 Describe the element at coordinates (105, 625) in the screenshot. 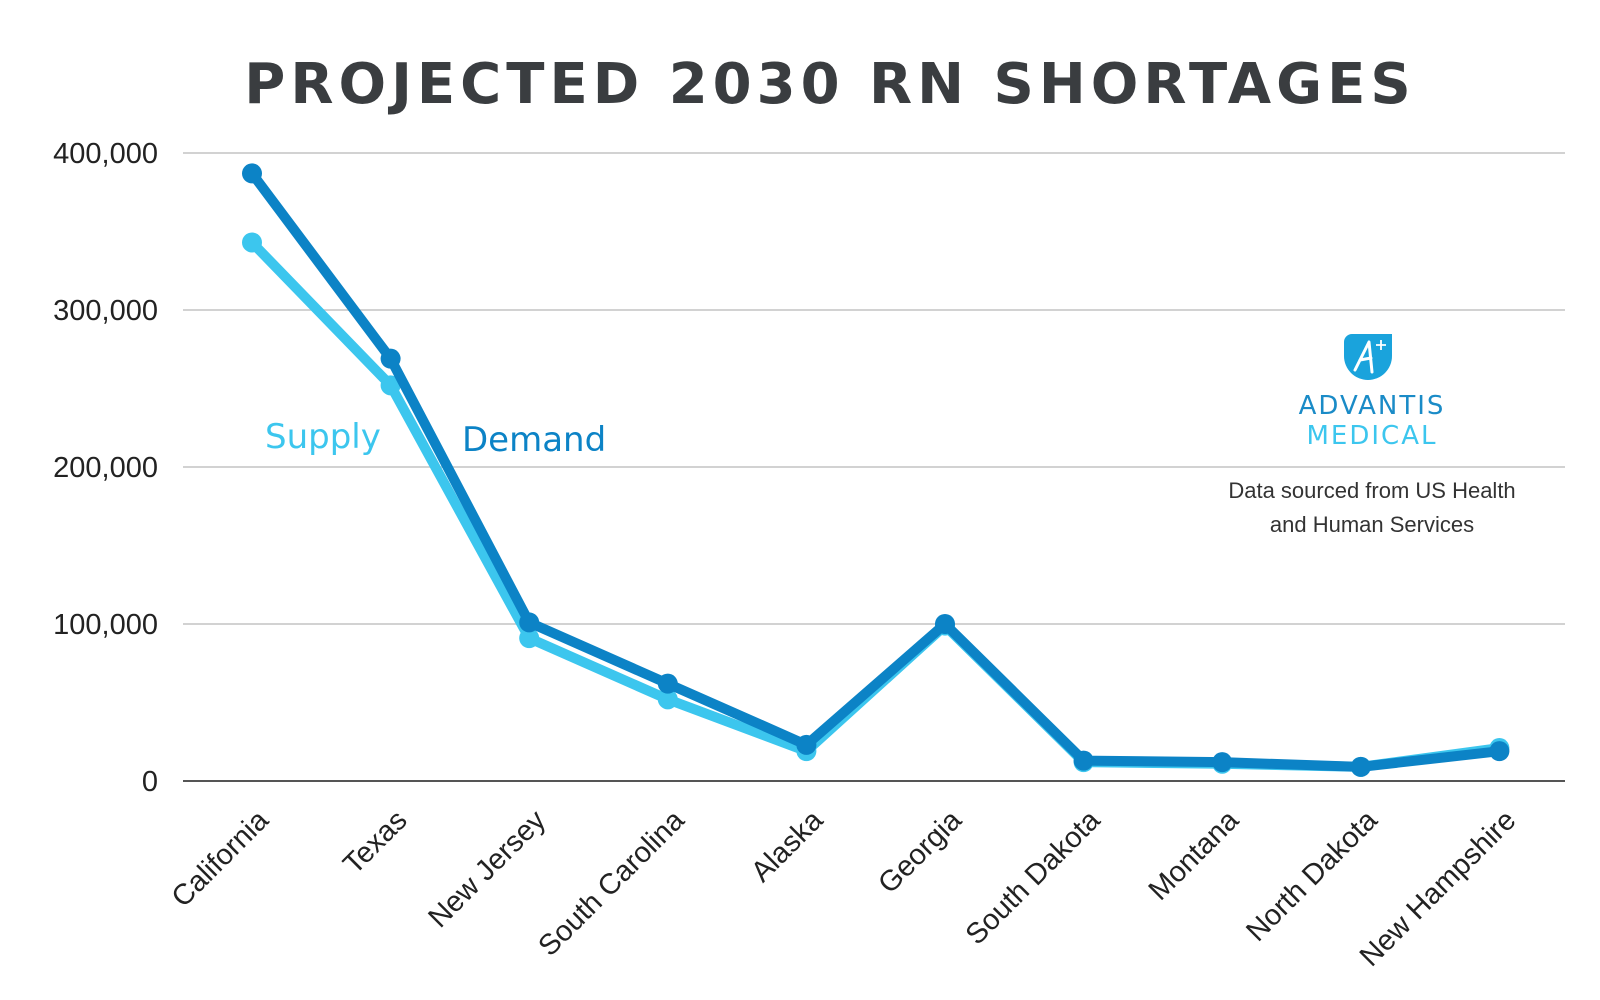

I see `y-tick-label: 100,000` at that location.